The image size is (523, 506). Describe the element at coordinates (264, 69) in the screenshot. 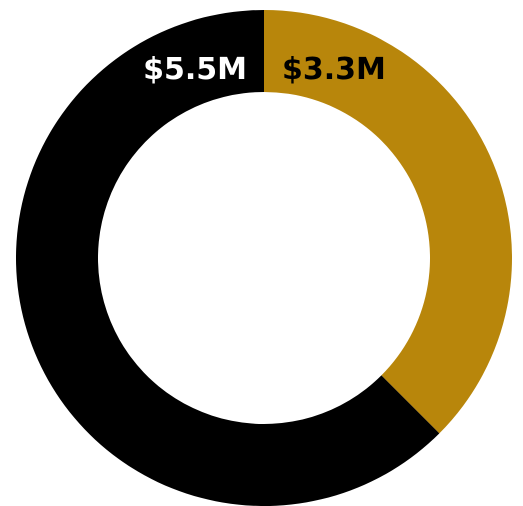

I see `labels-group: $3.3M $5.5M` at that location.